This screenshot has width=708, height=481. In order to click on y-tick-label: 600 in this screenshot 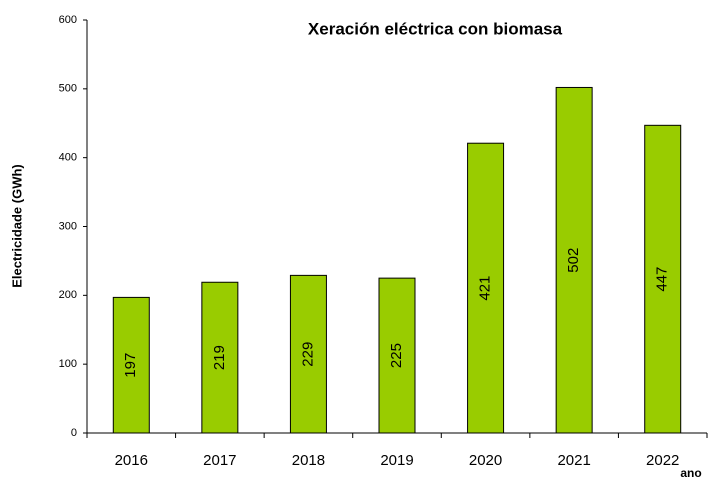, I will do `click(68, 20)`.